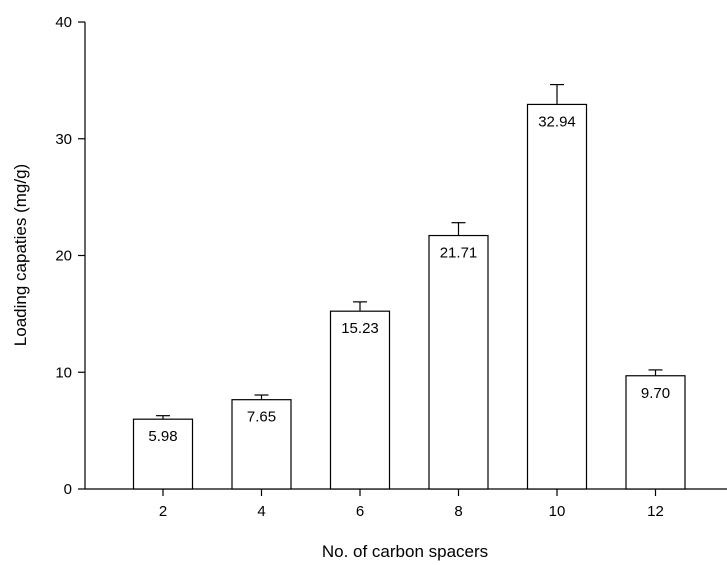 This screenshot has height=565, width=727. I want to click on x-tick-label: 4, so click(261, 511).